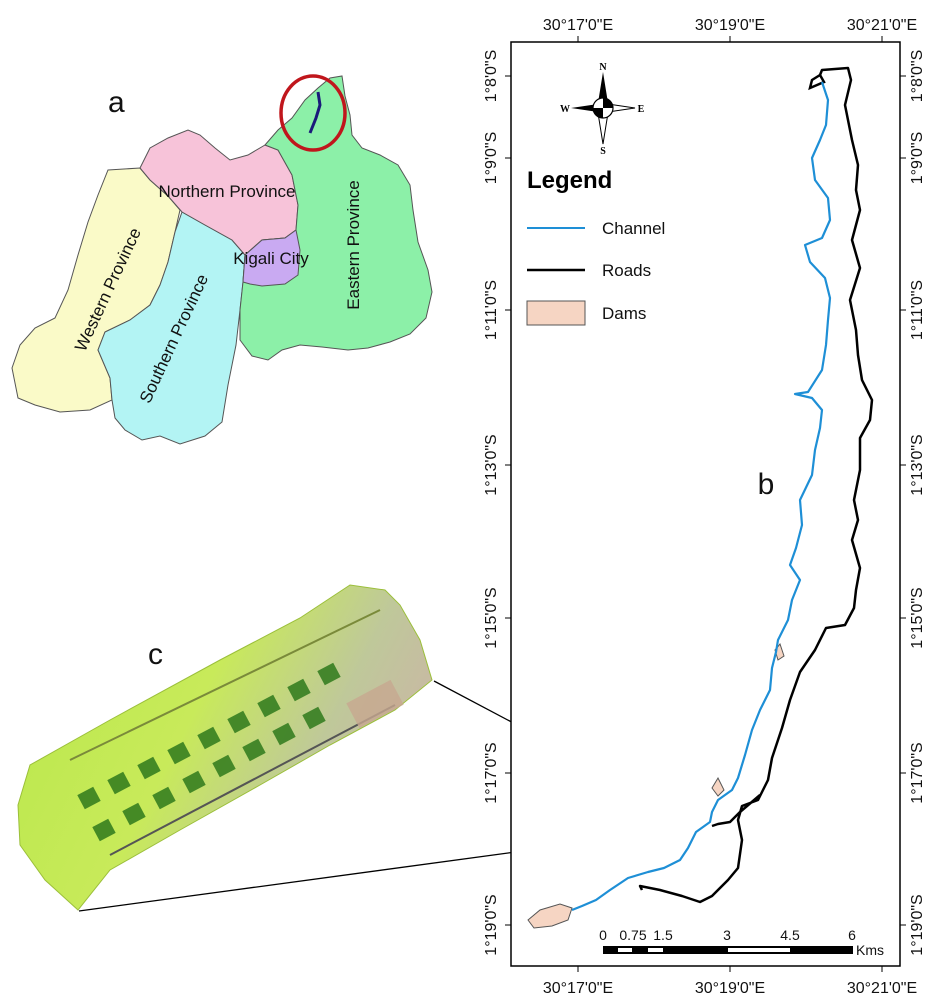  Describe the element at coordinates (882, 988) in the screenshot. I see `lon-label-bottom-3: 30°21'0"E` at that location.